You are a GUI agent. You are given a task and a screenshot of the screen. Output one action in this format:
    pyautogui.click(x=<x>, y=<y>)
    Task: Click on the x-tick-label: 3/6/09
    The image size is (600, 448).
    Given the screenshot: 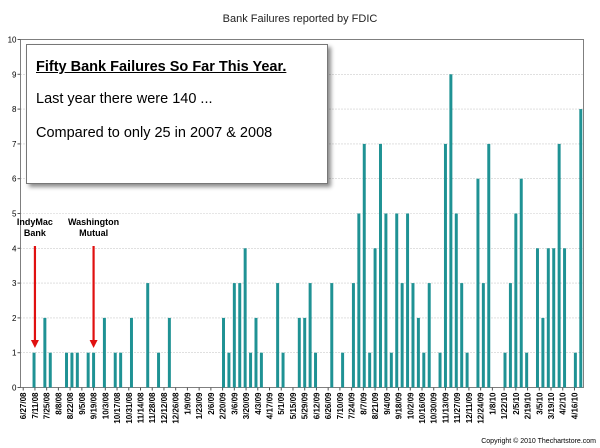 What is the action you would take?
    pyautogui.click(x=234, y=403)
    